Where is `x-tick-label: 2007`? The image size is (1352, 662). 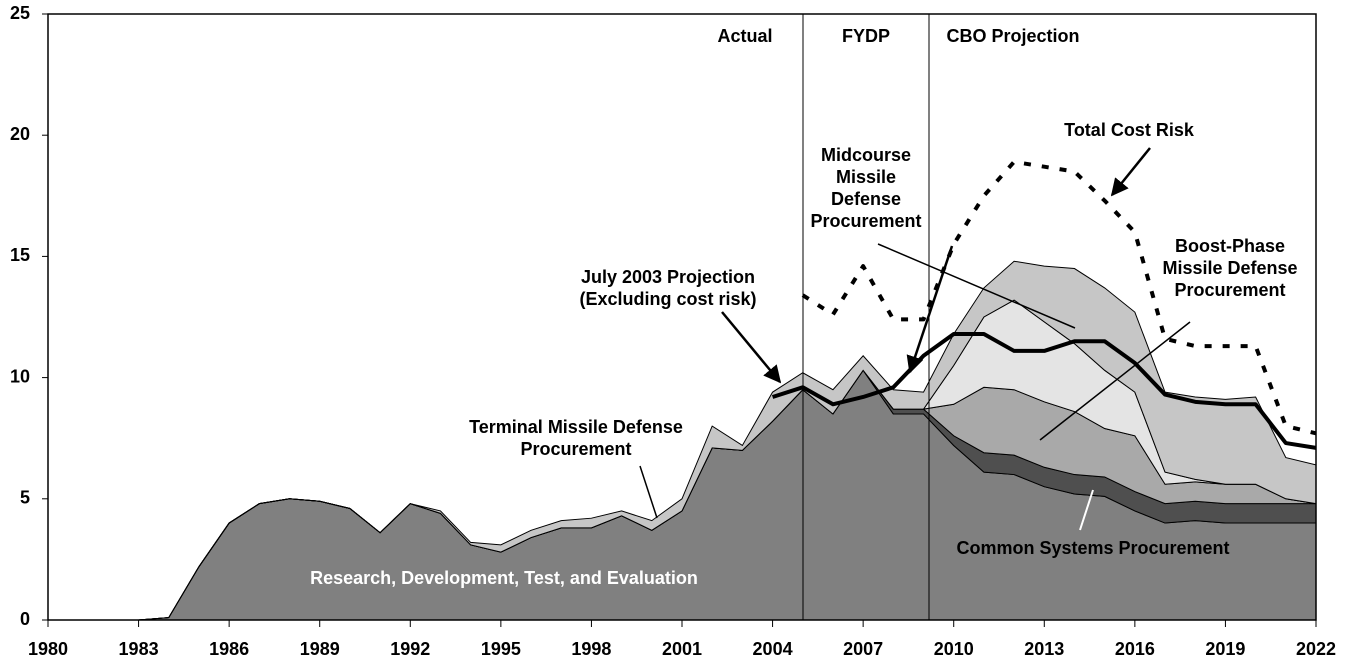 x-tick-label: 2007 is located at coordinates (863, 649).